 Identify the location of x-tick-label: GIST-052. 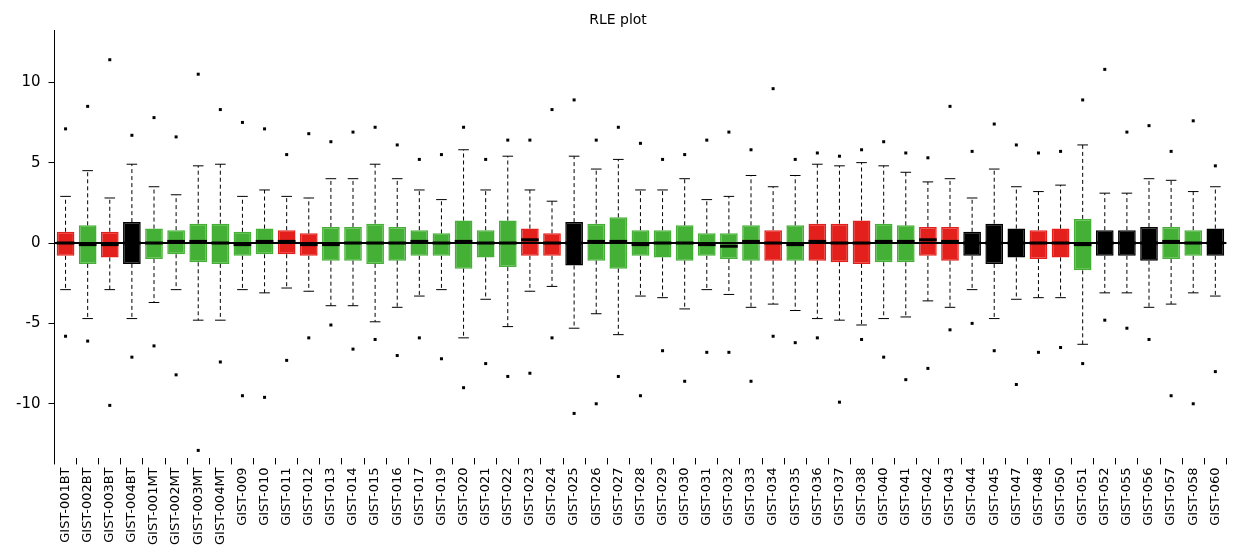
(1104, 496).